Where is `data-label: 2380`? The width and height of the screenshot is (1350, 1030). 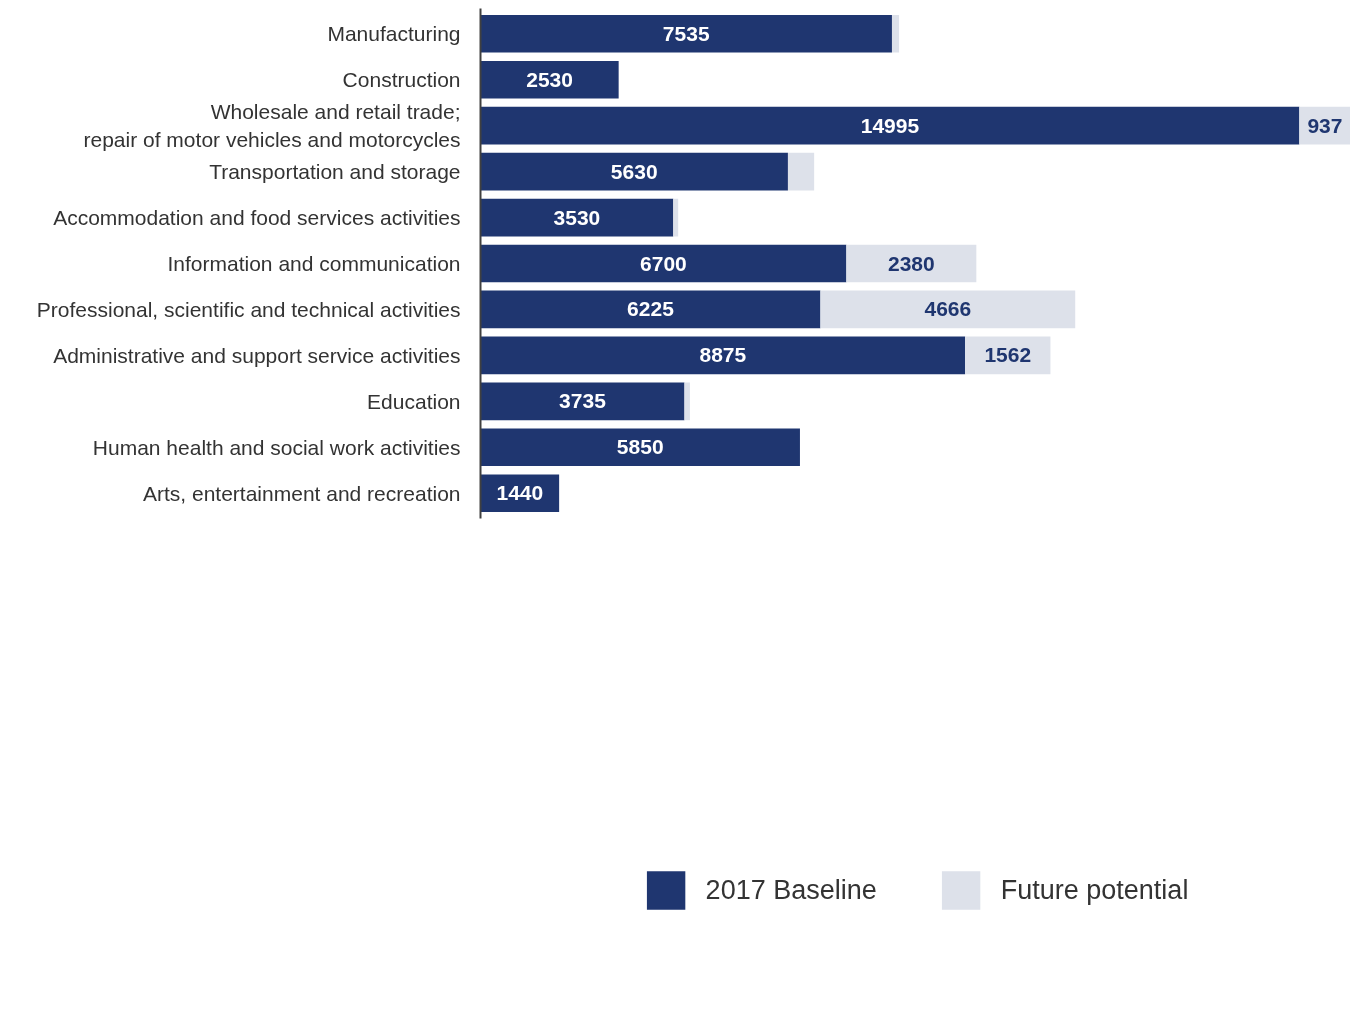
data-label: 2380 is located at coordinates (911, 263).